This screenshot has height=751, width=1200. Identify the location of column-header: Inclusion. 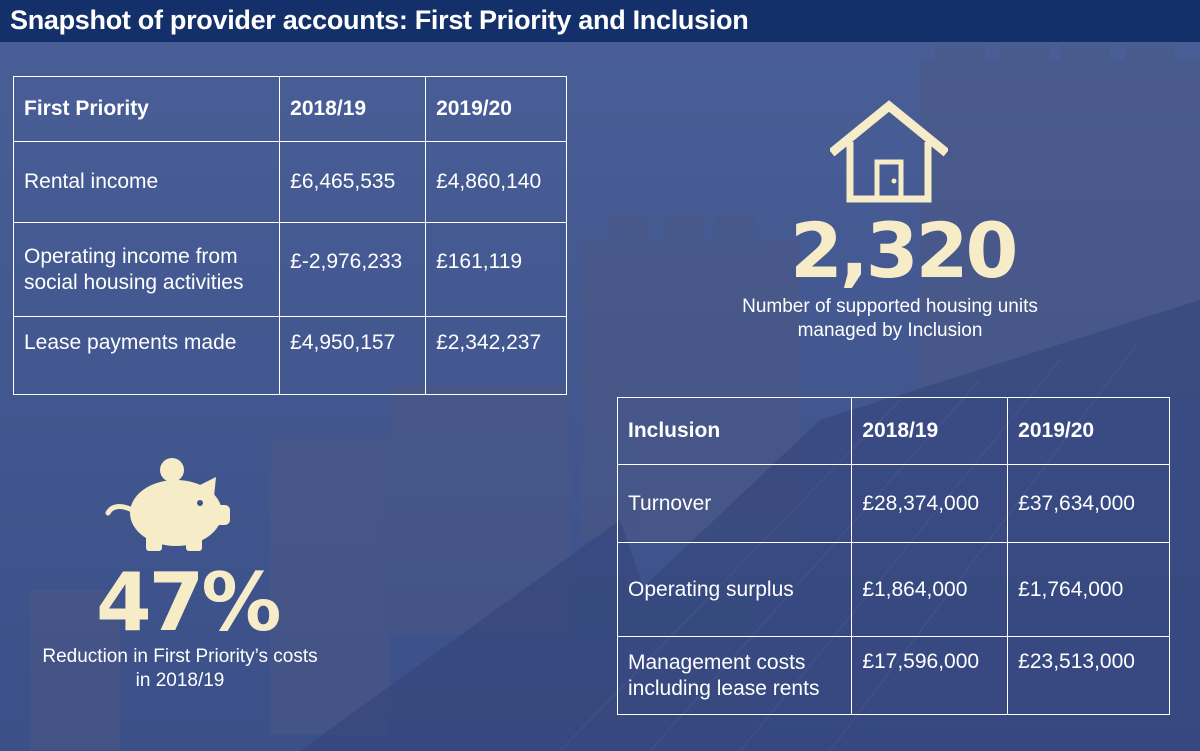
(734, 431).